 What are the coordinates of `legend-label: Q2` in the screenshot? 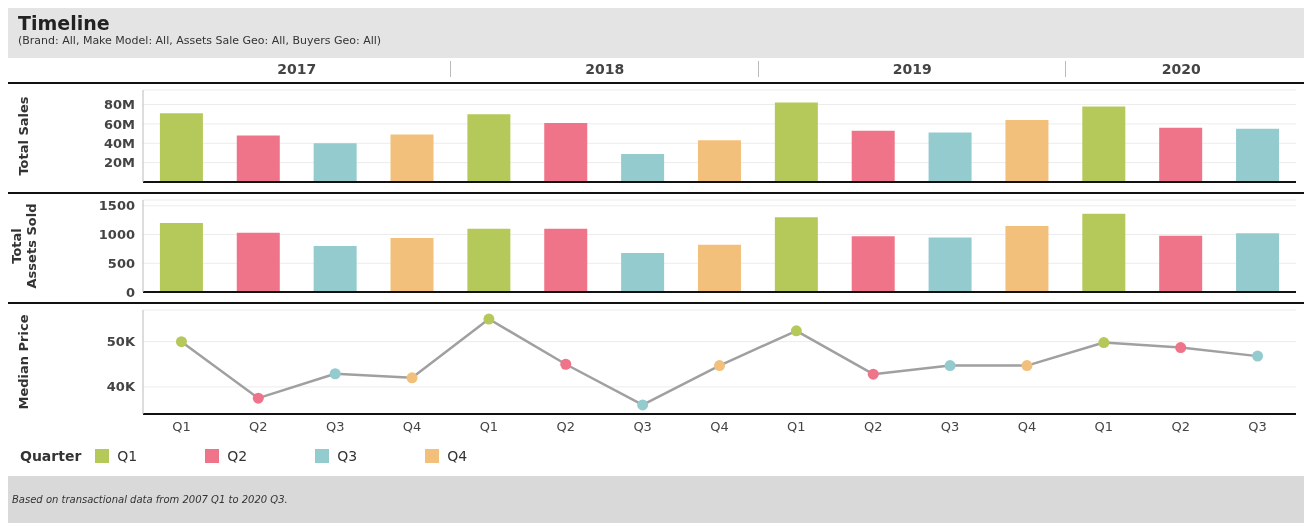 It's located at (237, 456).